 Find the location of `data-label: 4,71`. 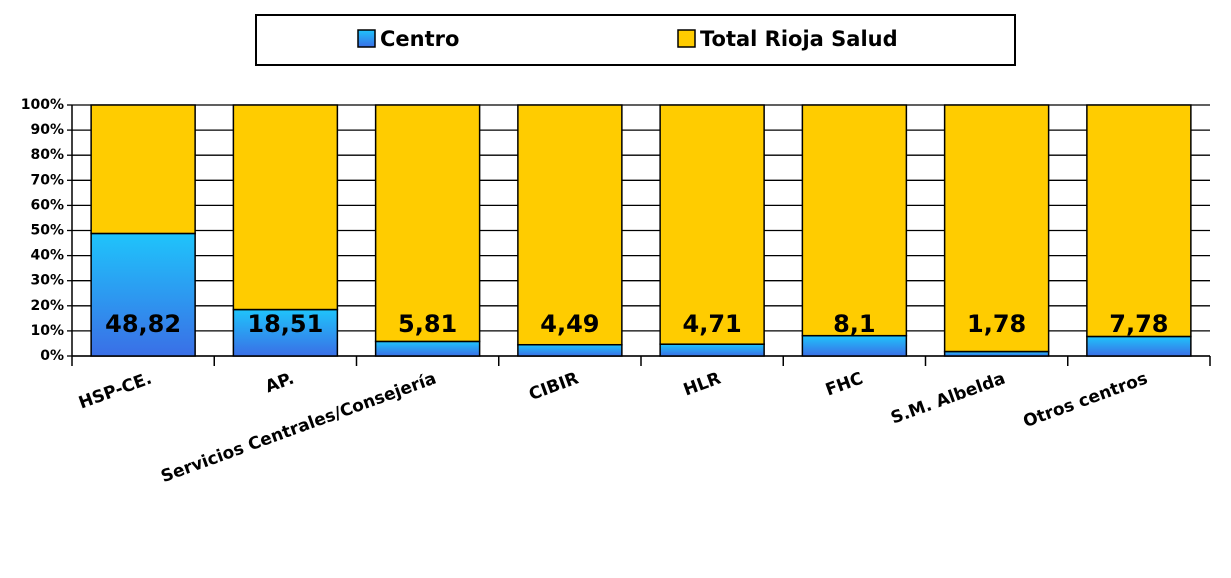

data-label: 4,71 is located at coordinates (712, 324).